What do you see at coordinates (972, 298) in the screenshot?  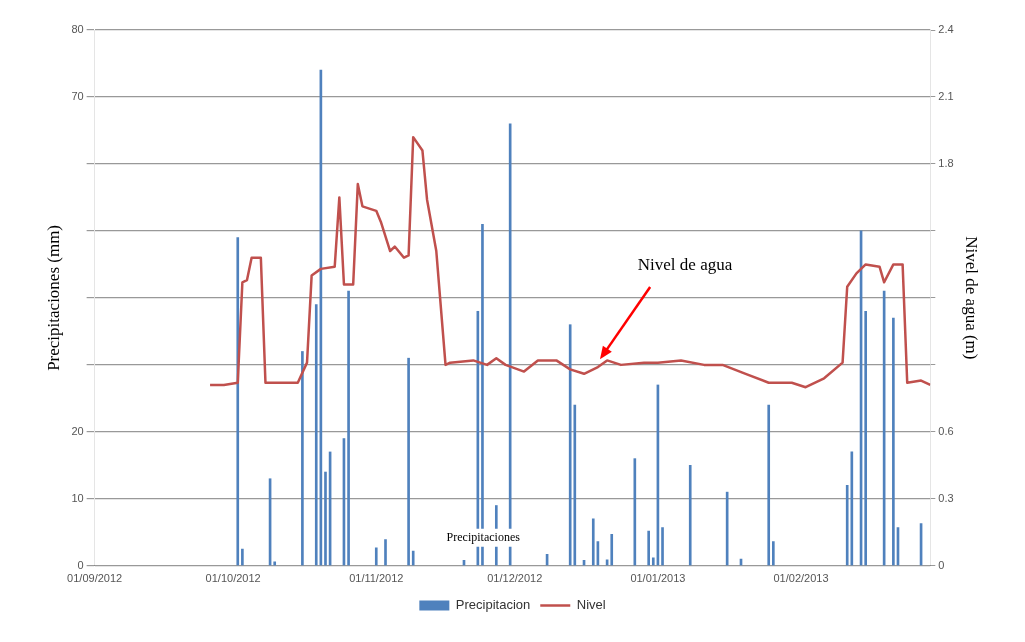 I see `y2-axis-title: Nivel de agua (m)` at bounding box center [972, 298].